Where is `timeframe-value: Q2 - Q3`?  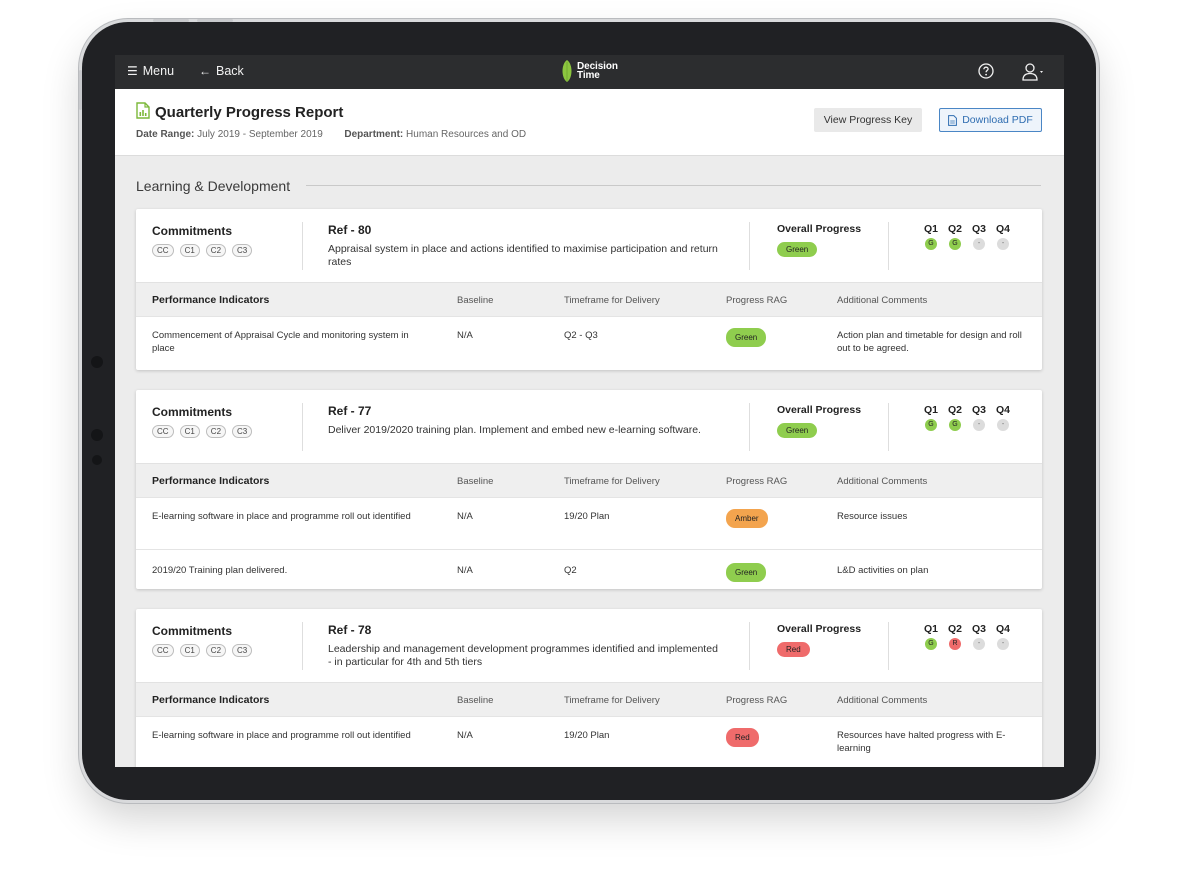 timeframe-value: Q2 - Q3 is located at coordinates (581, 335).